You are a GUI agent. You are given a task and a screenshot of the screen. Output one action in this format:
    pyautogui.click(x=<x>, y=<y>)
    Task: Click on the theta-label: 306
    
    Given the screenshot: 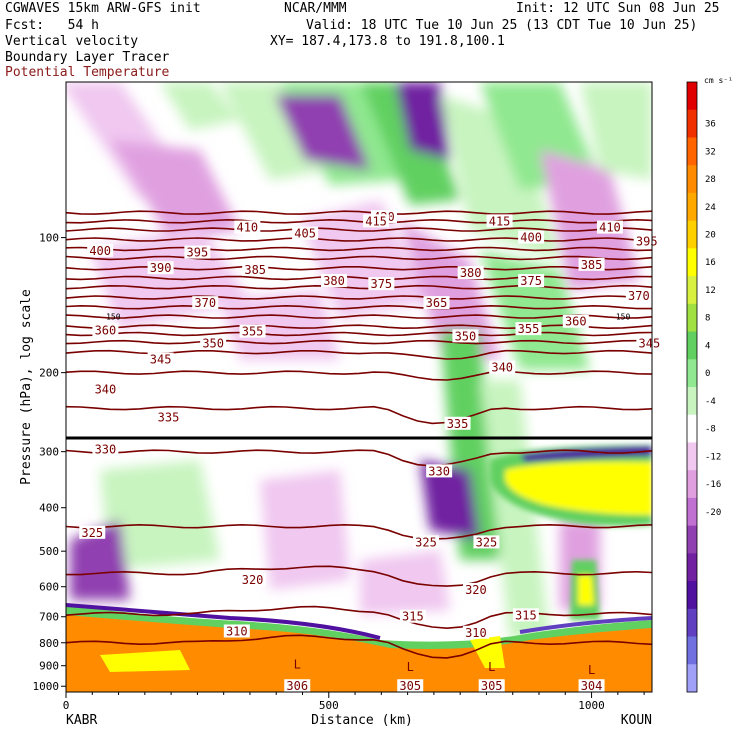 What is the action you would take?
    pyautogui.click(x=297, y=686)
    